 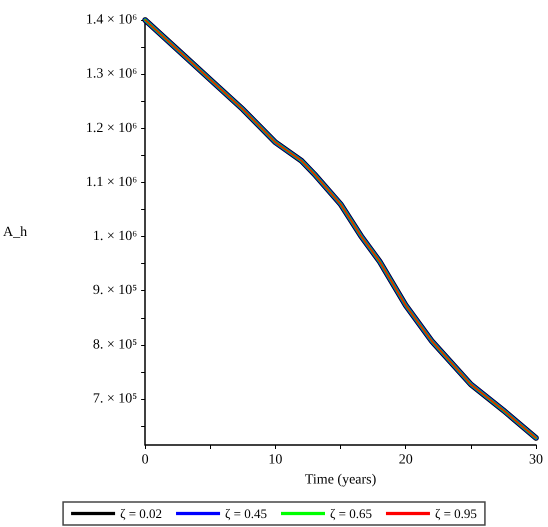 I want to click on x-tick-label: 20, so click(x=405, y=460).